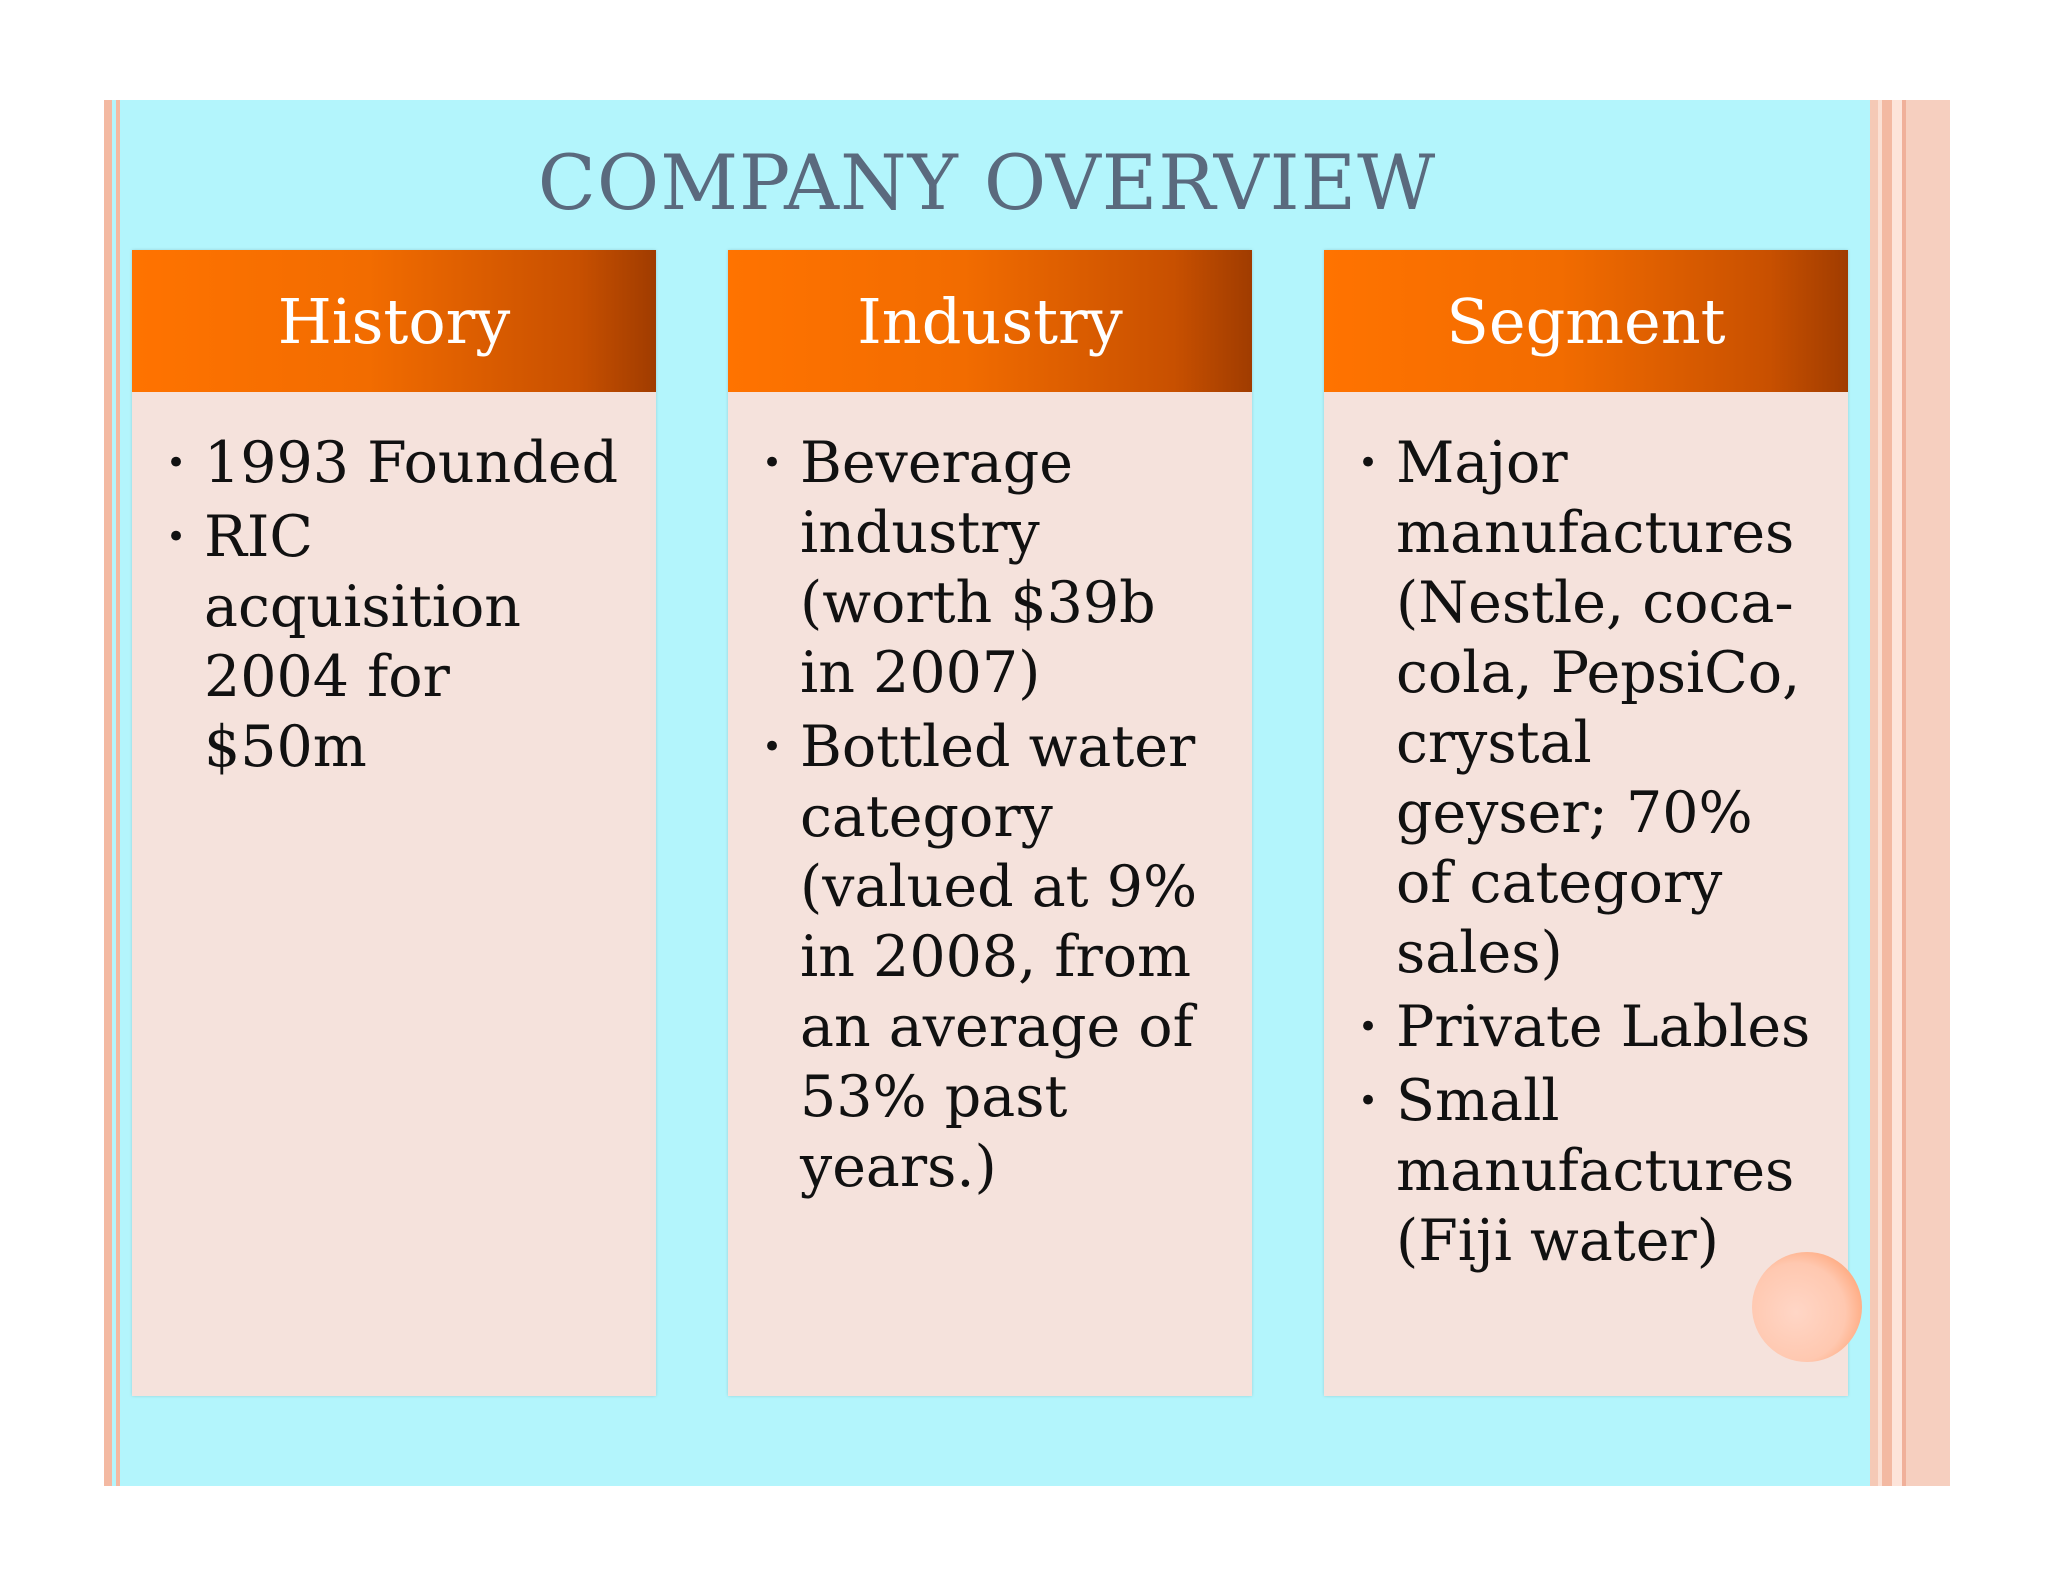 The image size is (2048, 1582). I want to click on history-header: History, so click(394, 321).